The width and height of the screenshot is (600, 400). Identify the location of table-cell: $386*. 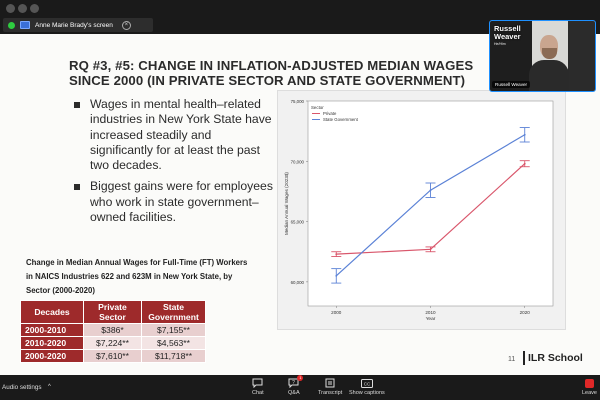
(112, 330).